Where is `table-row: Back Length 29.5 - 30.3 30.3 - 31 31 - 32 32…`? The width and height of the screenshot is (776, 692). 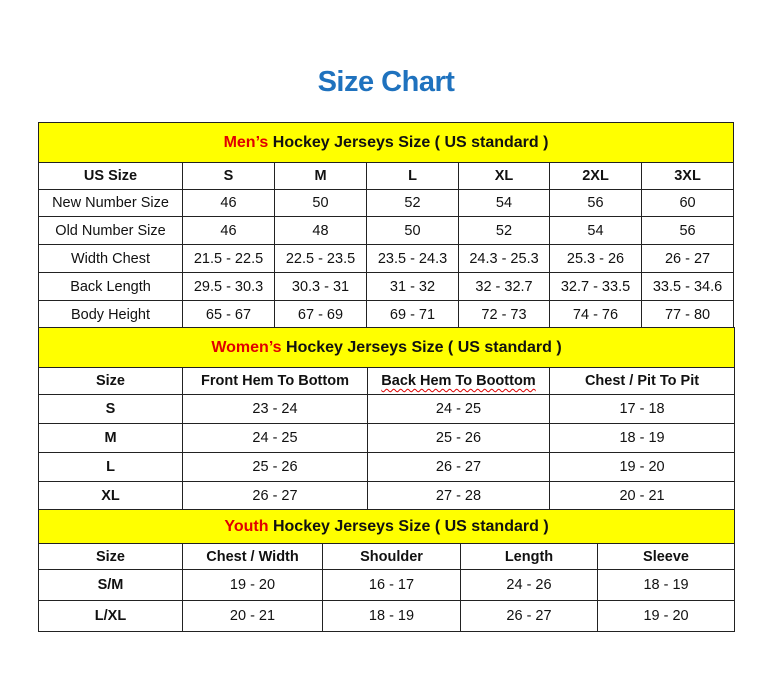 table-row: Back Length 29.5 - 30.3 30.3 - 31 31 - 32 32… is located at coordinates (386, 286).